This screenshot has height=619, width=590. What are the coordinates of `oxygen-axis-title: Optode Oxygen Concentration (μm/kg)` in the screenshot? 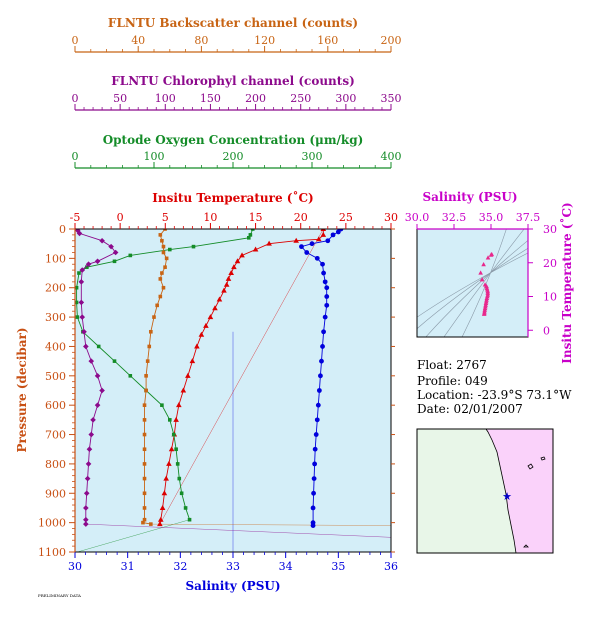 It's located at (233, 140).